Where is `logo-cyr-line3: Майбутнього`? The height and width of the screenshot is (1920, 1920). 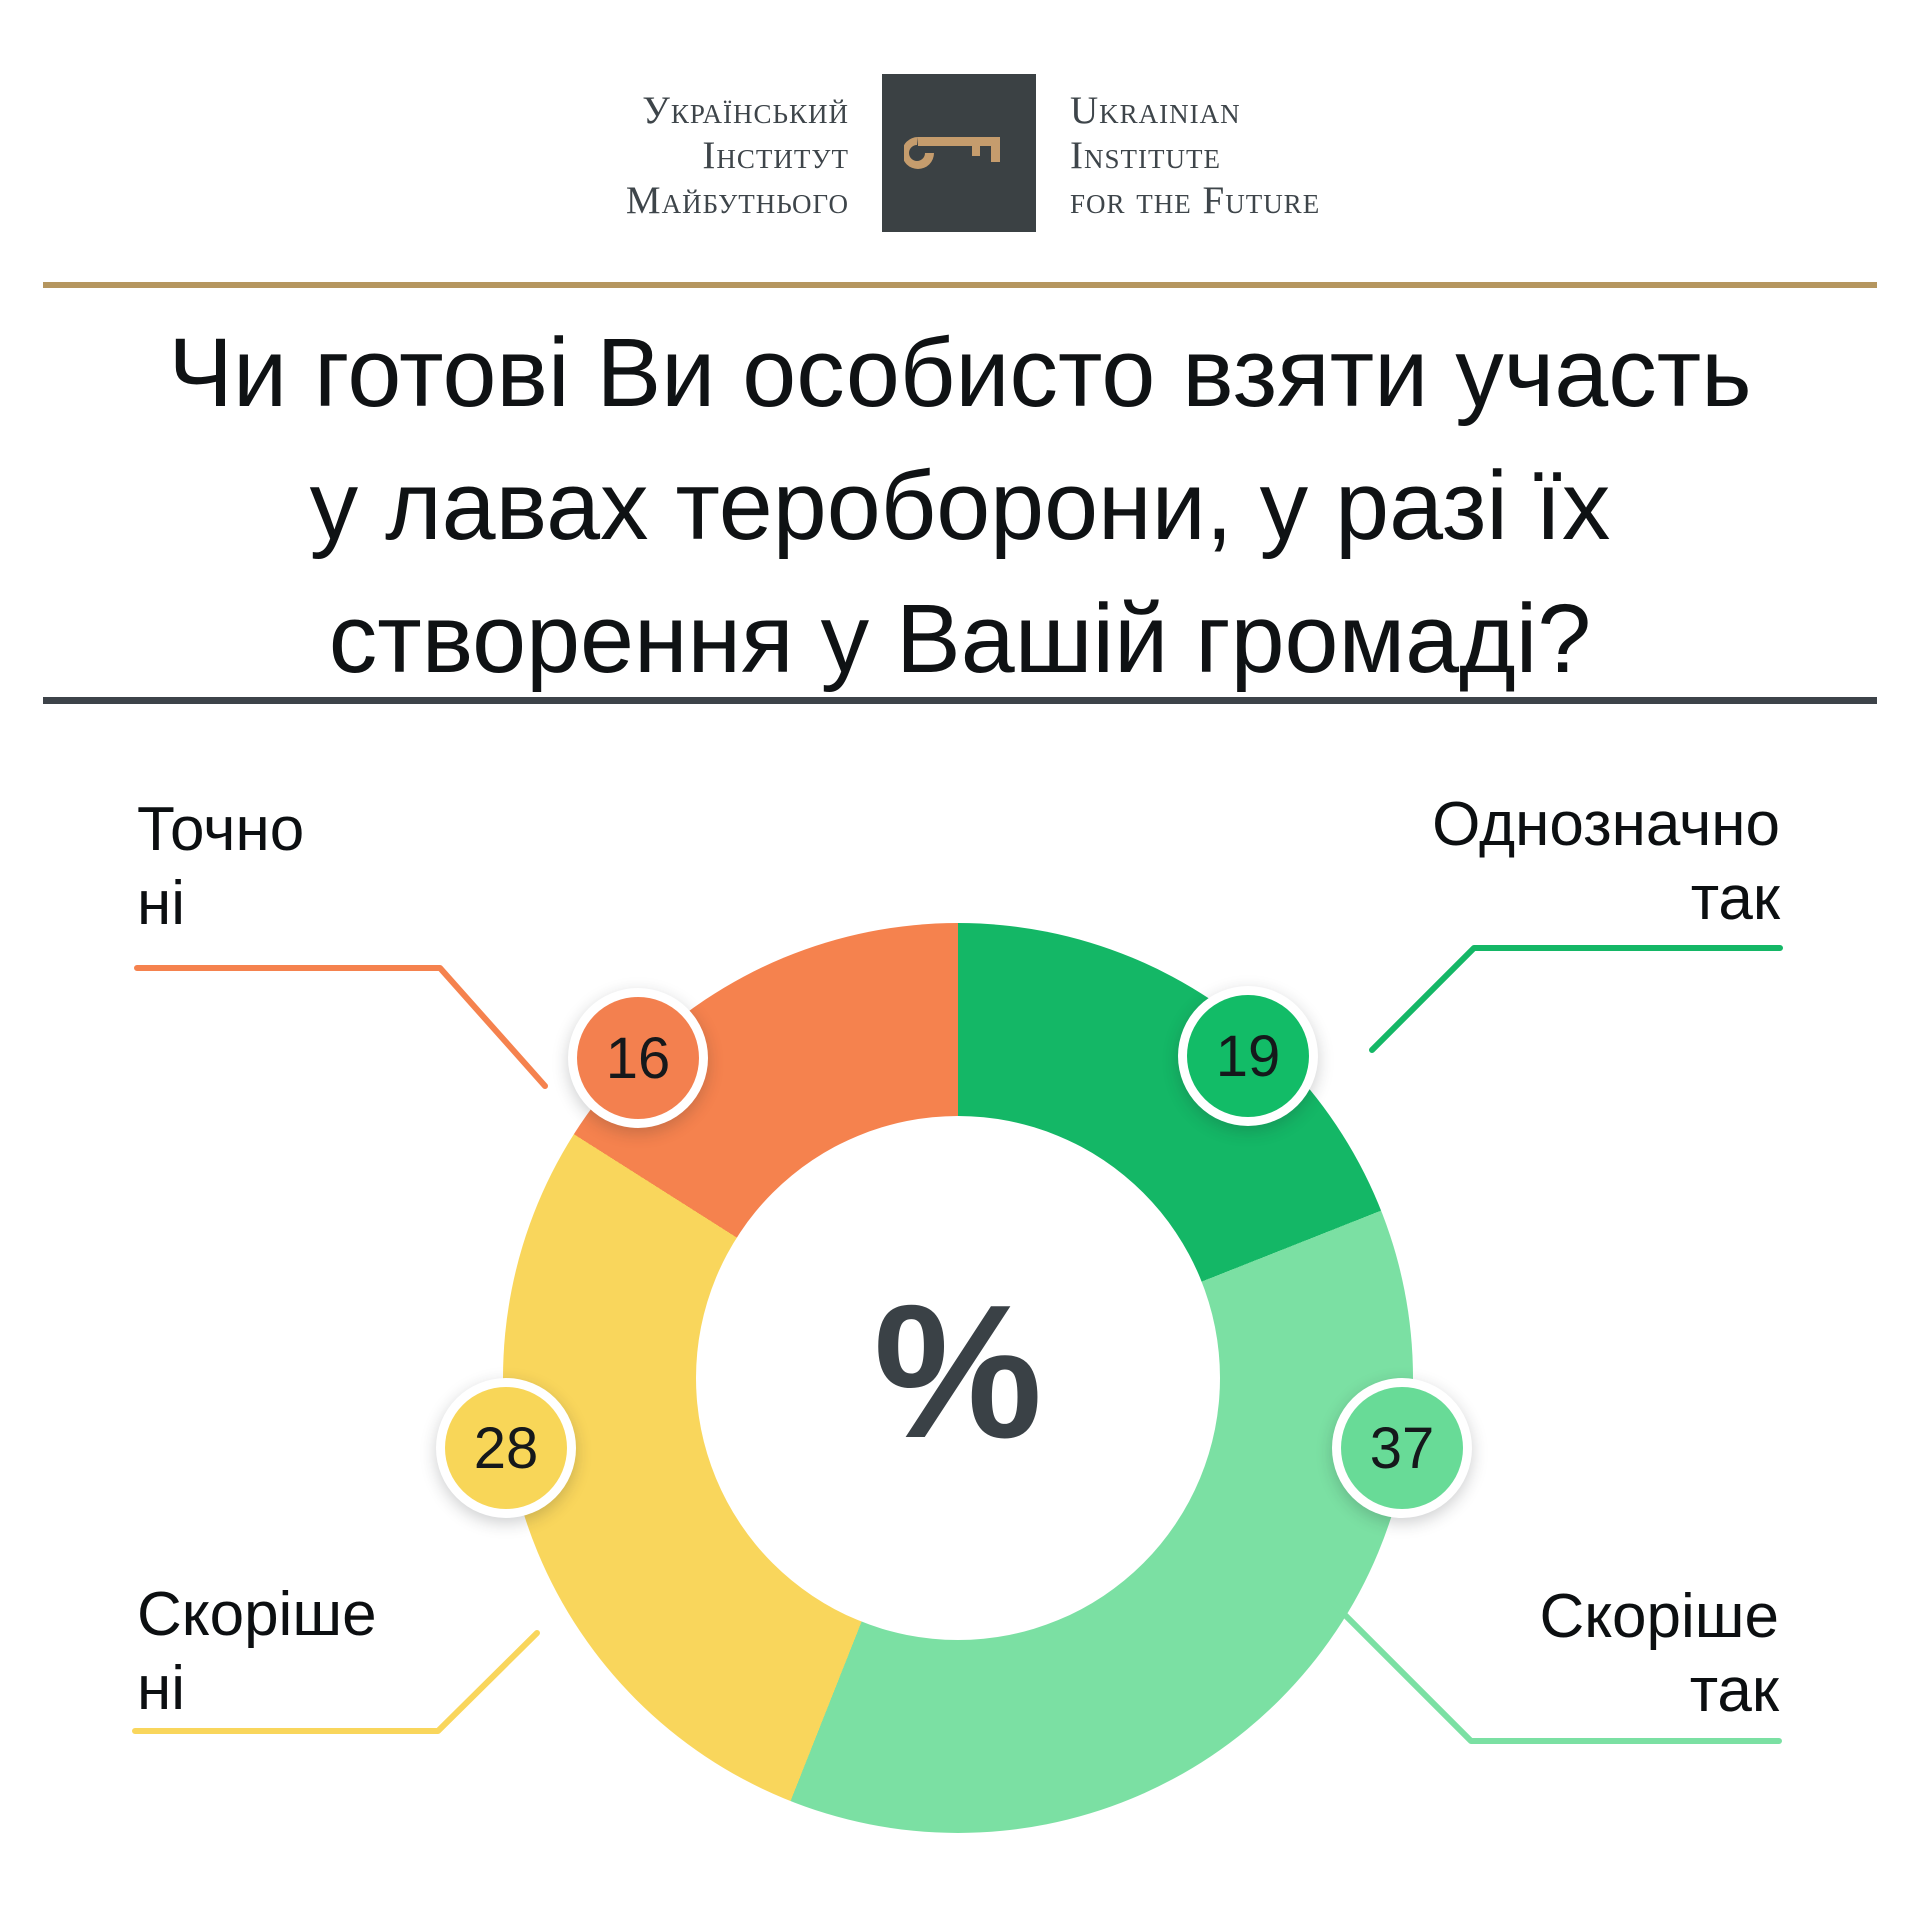
logo-cyr-line3: Майбутнього is located at coordinates (737, 200).